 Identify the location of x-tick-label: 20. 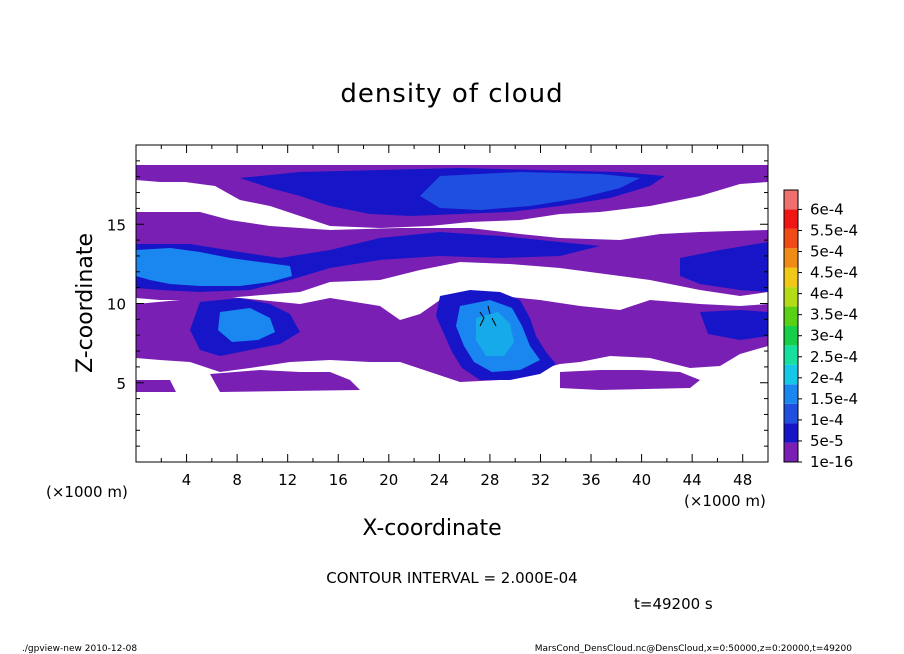
(388, 480).